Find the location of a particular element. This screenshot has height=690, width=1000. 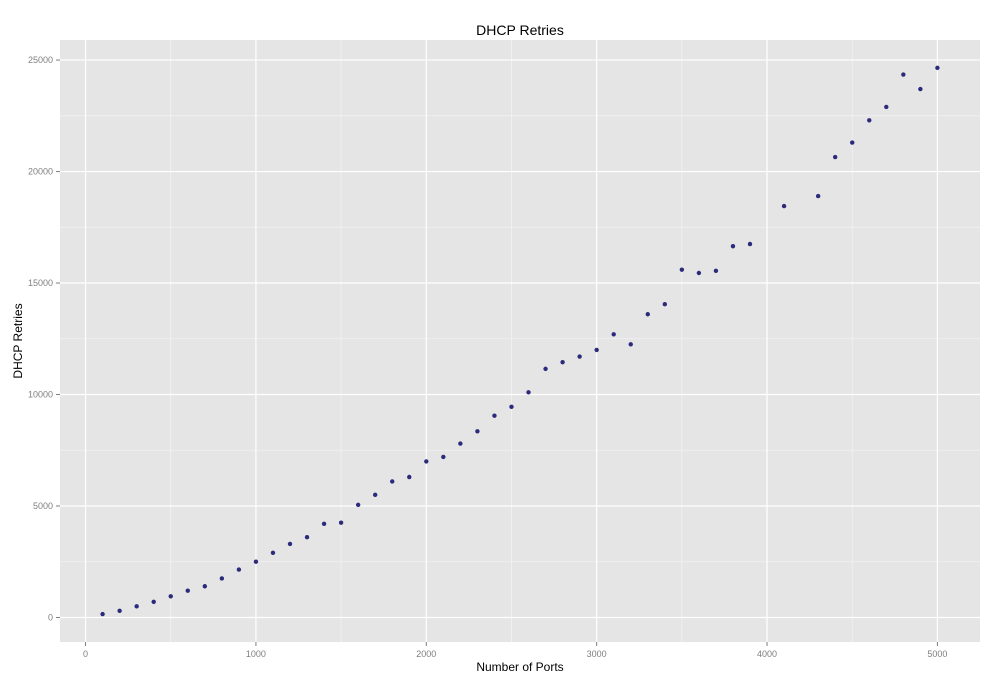

y-axis-label: DHCP Retries is located at coordinates (18, 340).